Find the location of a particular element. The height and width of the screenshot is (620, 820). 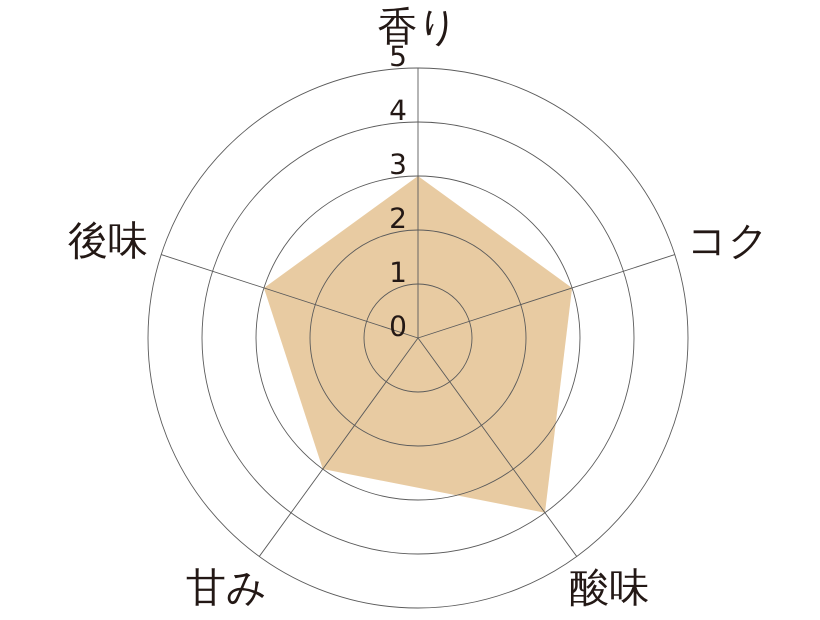

spoke-label: コク is located at coordinates (728, 241).